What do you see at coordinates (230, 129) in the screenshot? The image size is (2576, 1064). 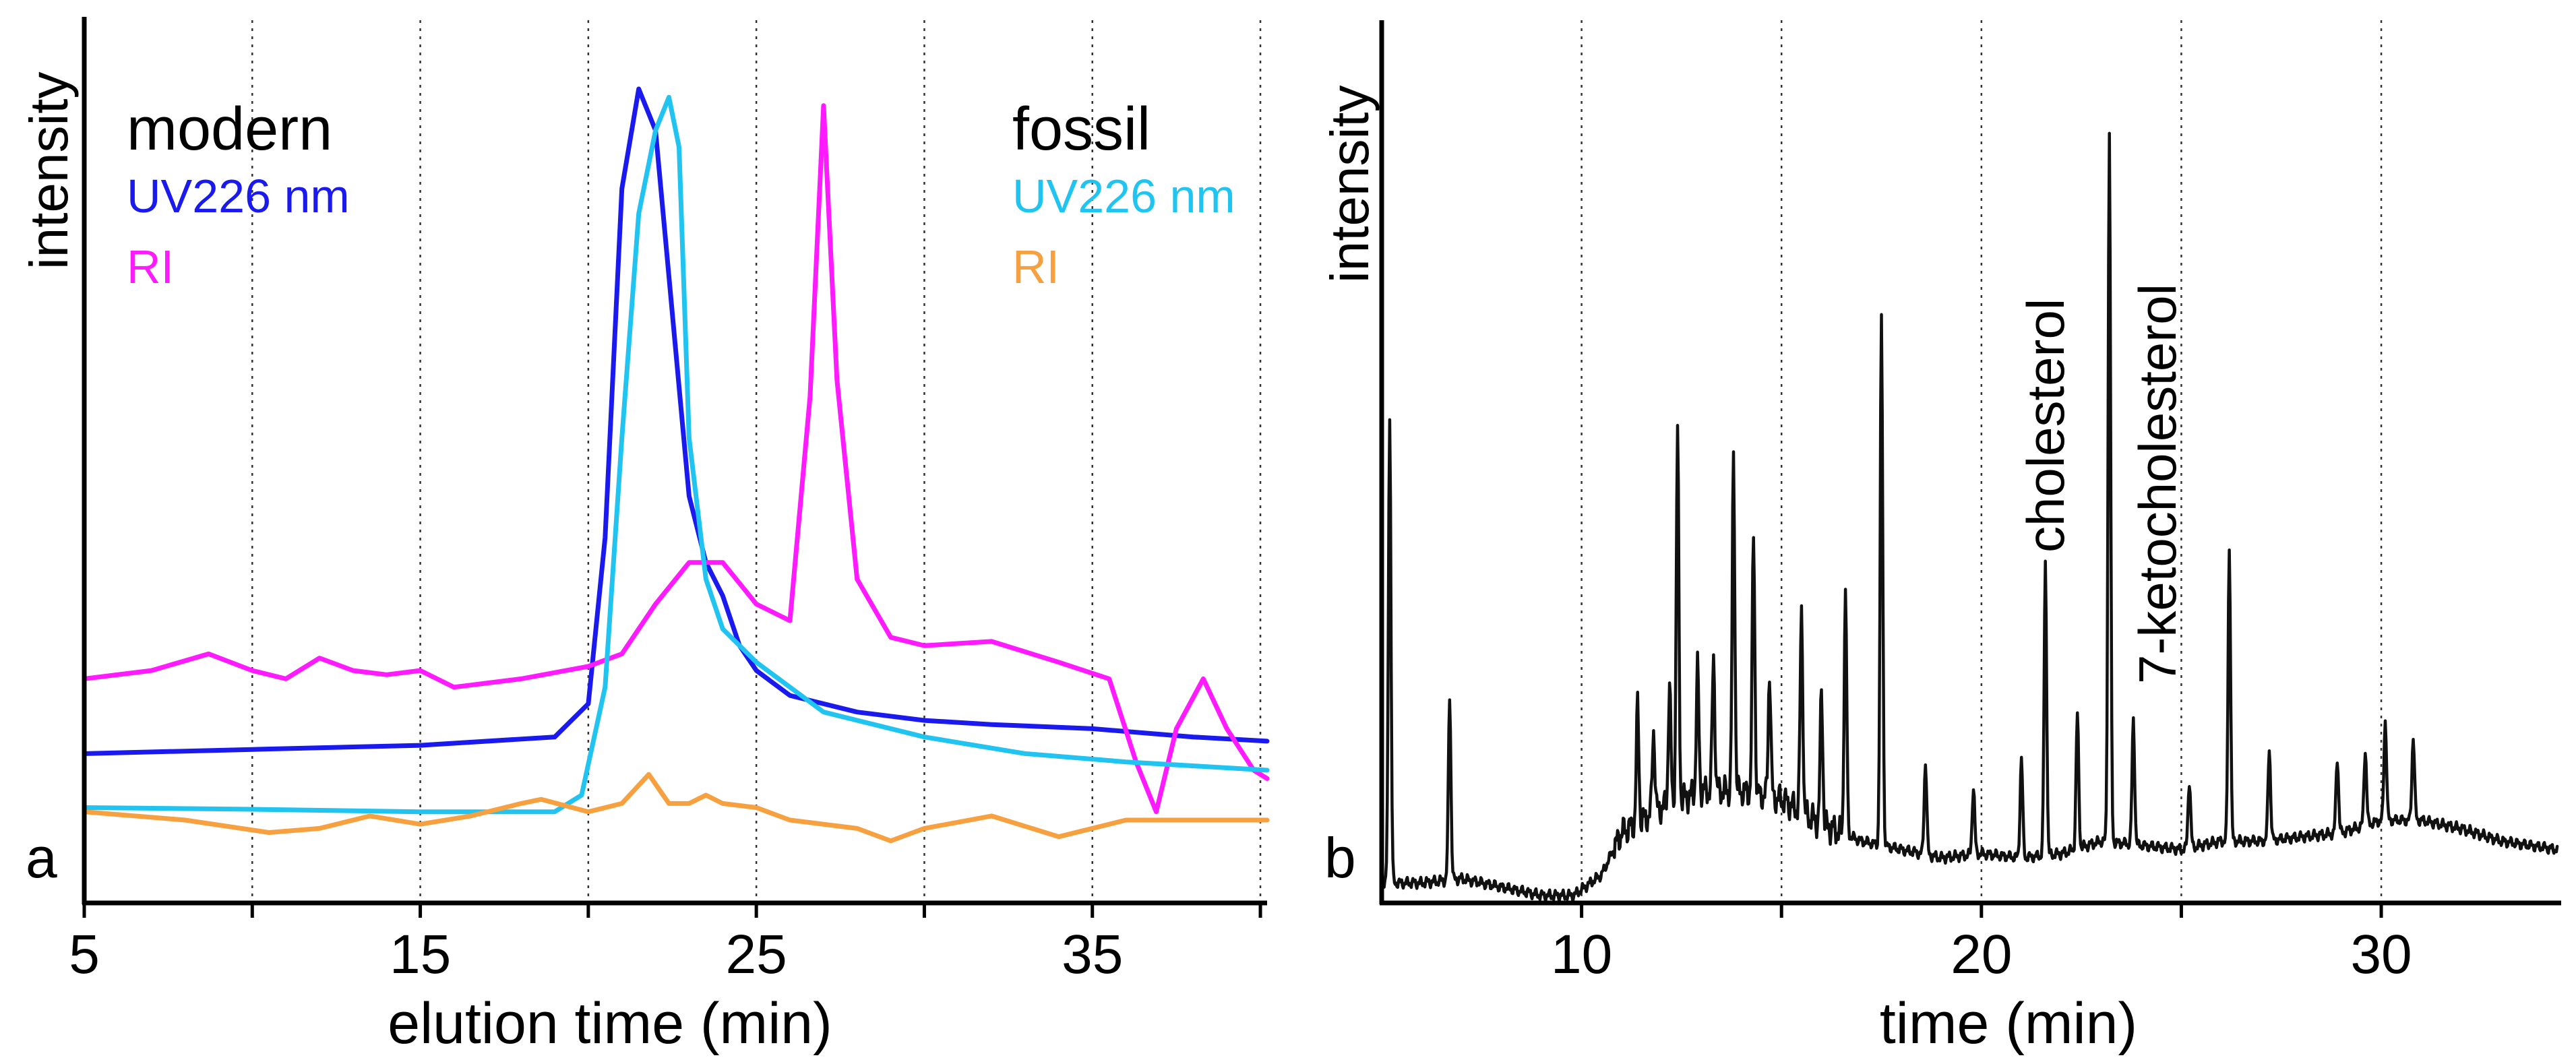 I see `legend-heading: modern` at bounding box center [230, 129].